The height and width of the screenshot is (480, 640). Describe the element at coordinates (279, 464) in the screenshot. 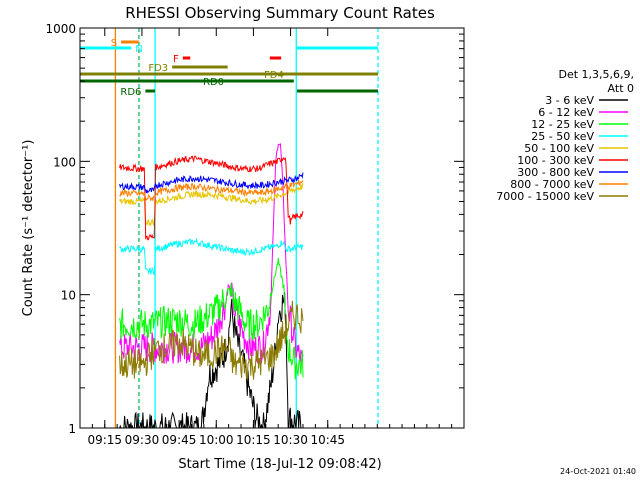

I see `x-axis-label: Start Time (18-Jul-12 09:08:42)` at that location.